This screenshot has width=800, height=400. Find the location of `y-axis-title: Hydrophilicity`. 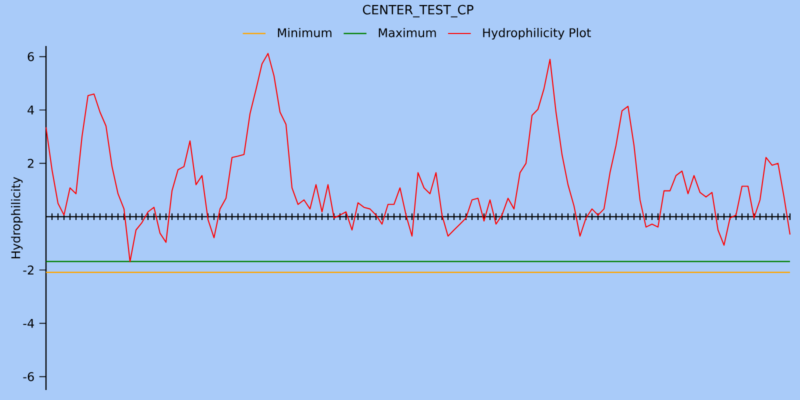

y-axis-title: Hydrophilicity is located at coordinates (17, 217).